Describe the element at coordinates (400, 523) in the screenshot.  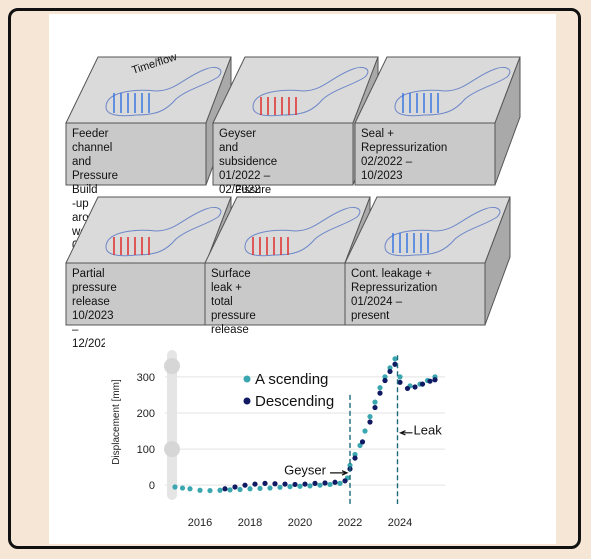
I see `x-tick-label: 2024` at that location.